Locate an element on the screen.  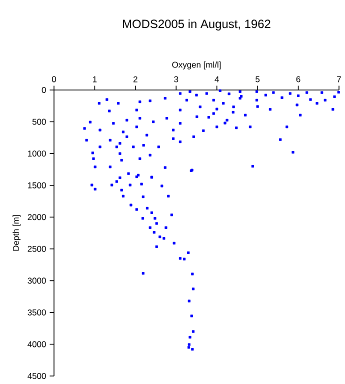
y-tick-label: 3500 is located at coordinates (37, 312).